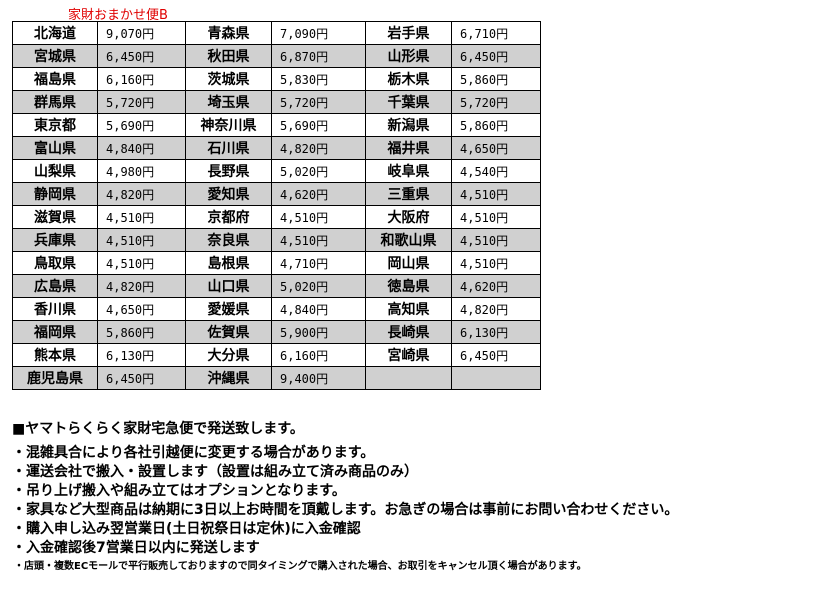 This screenshot has height=595, width=822. I want to click on table-row: 山梨県 4,980円 長野県 5,020円 岐阜県 4,540円, so click(276, 171).